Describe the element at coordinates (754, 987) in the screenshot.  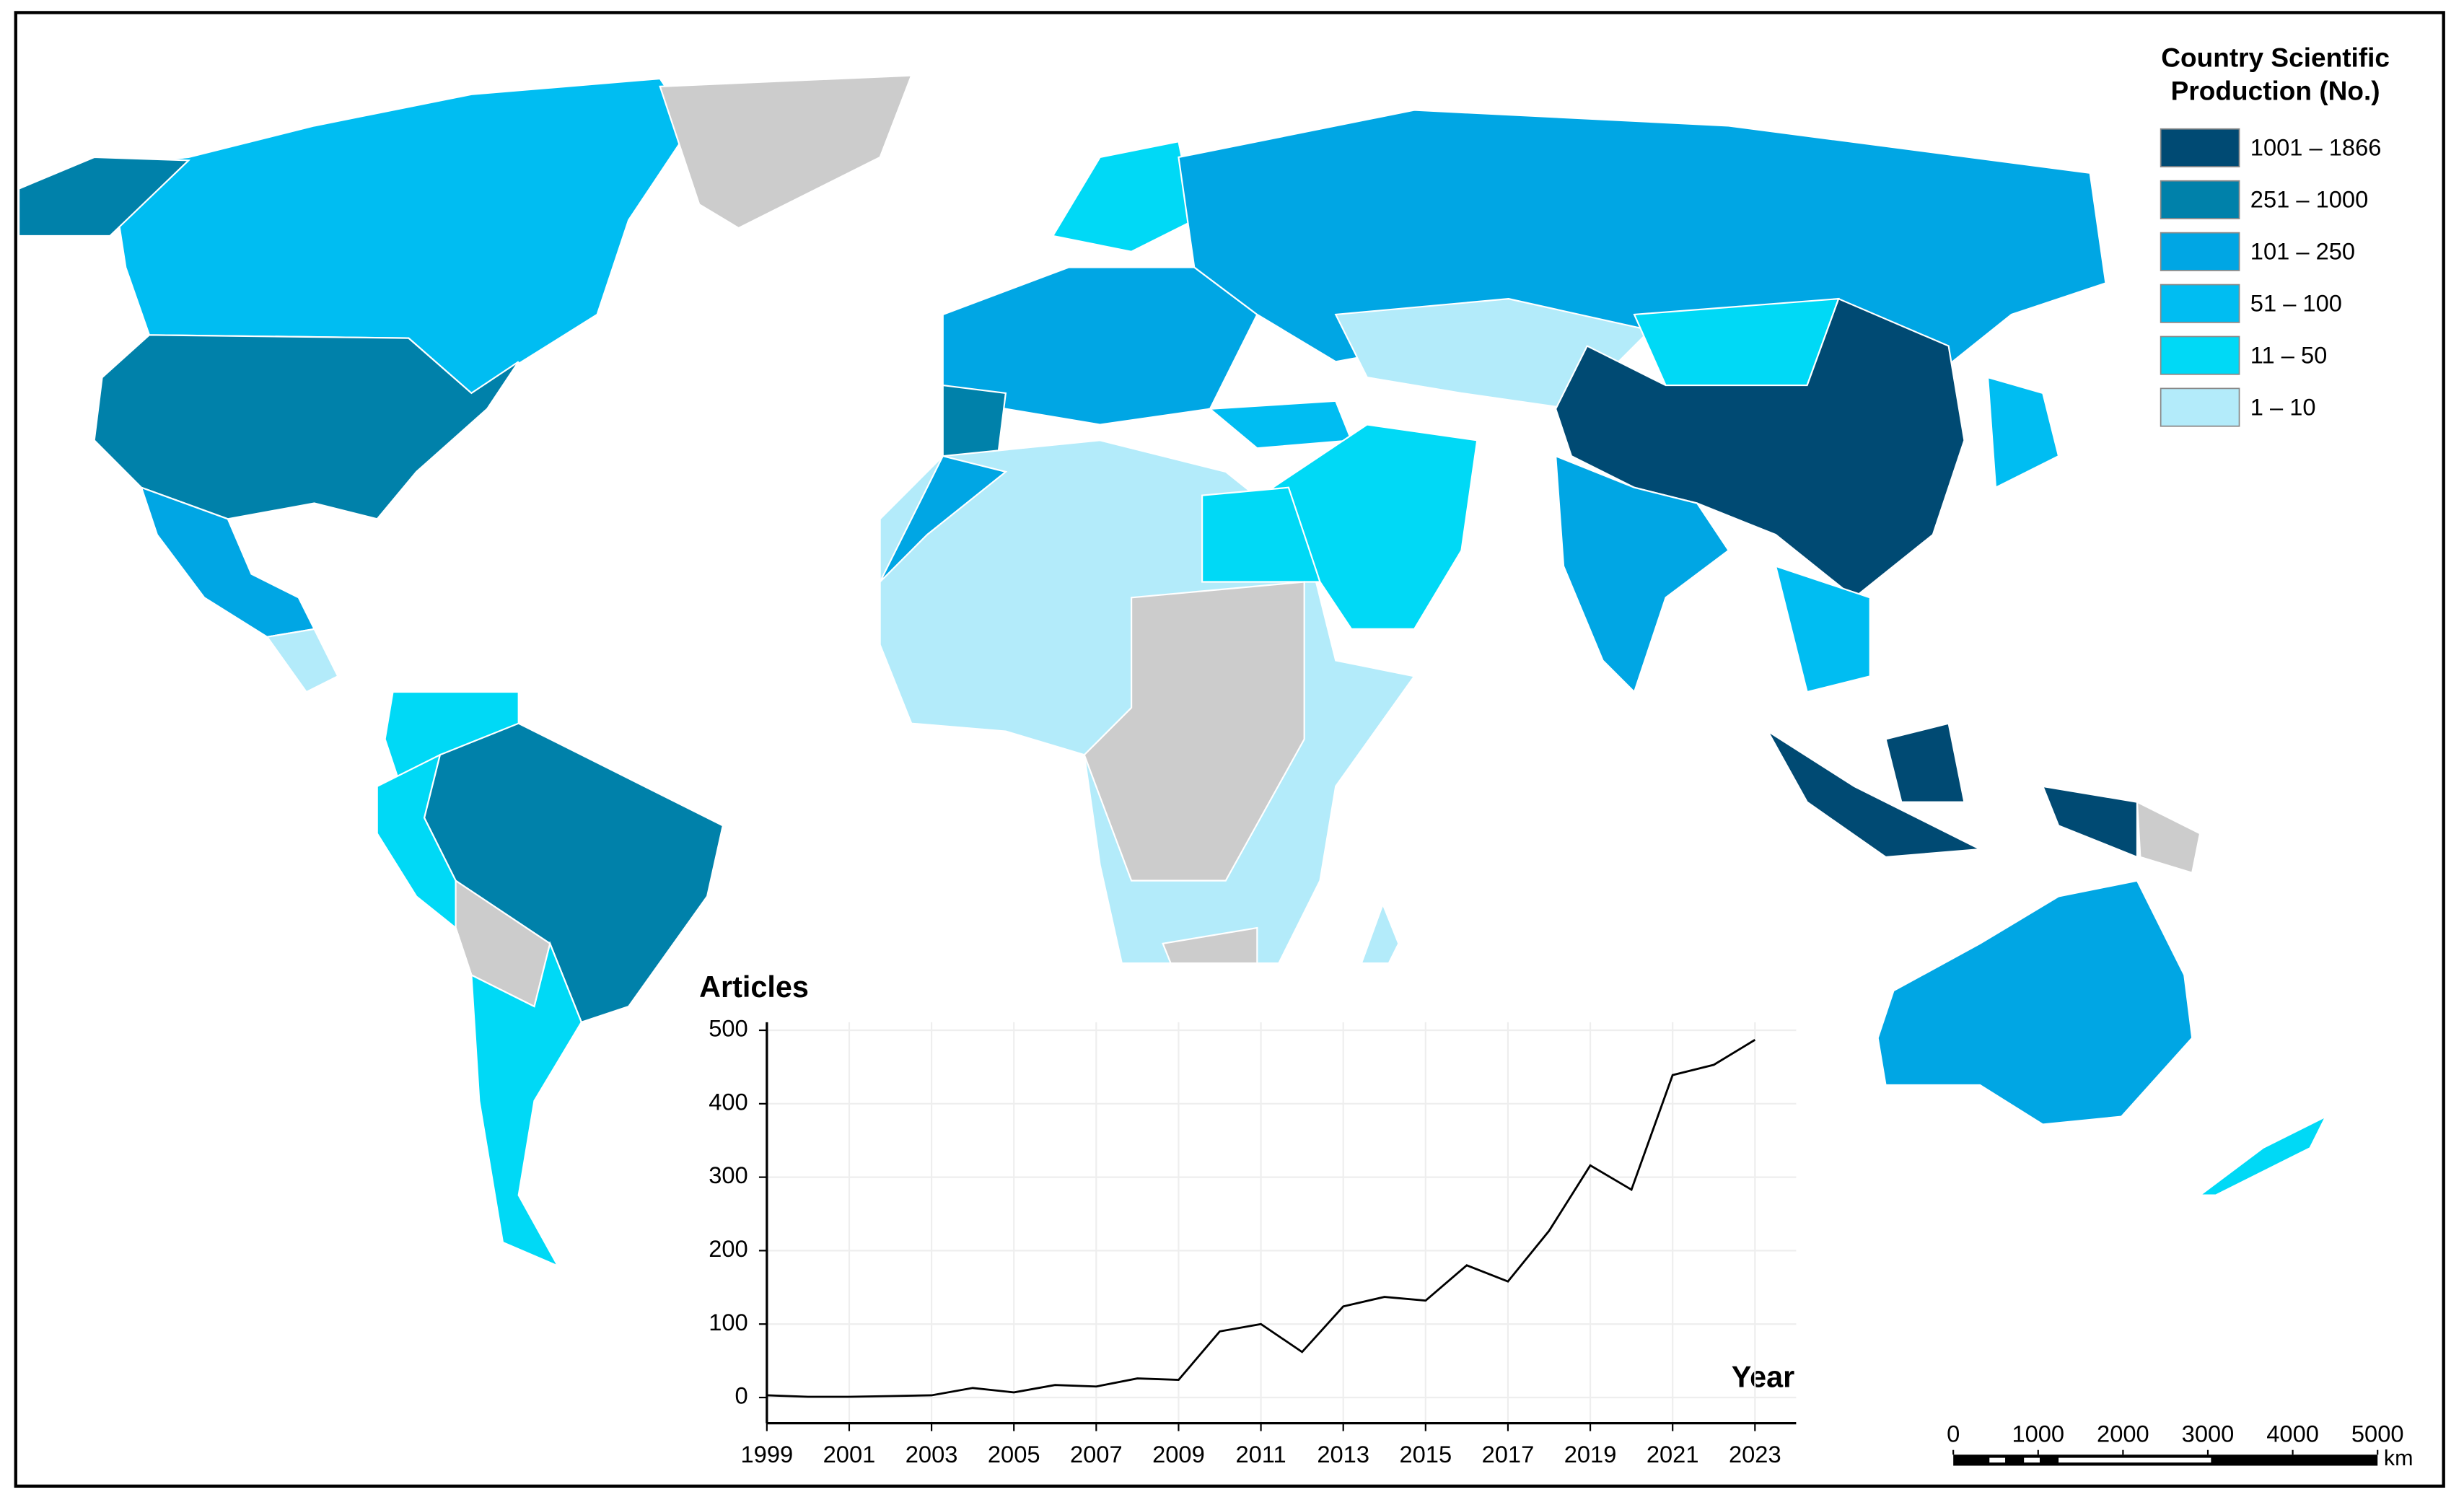
I see `y-axis-label: Articles` at that location.